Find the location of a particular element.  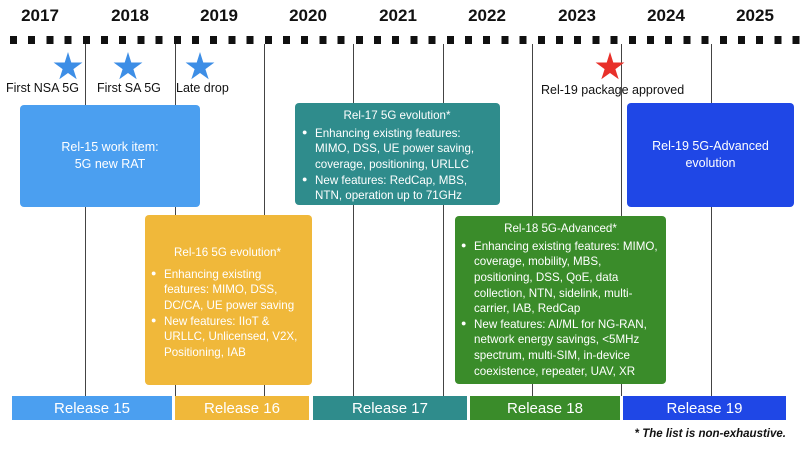

rel19-line: Rel-19 5G-Advanced is located at coordinates (710, 146).